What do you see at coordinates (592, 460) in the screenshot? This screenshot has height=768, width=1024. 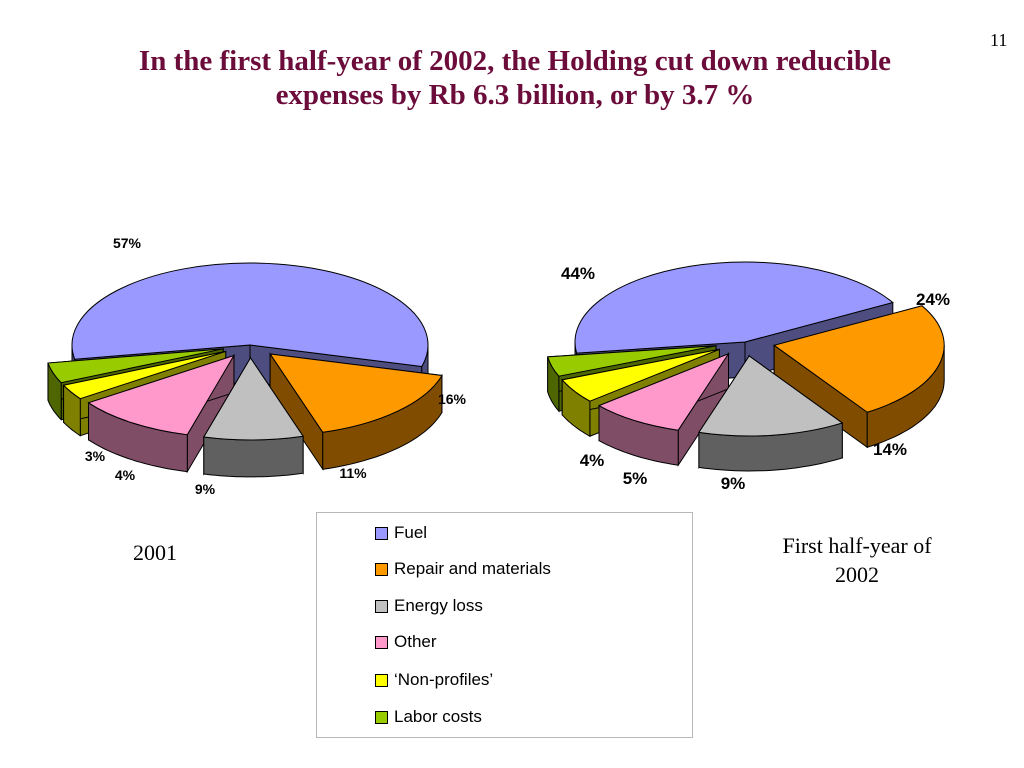 I see `chart-2002-label-labor-costs: 4%` at bounding box center [592, 460].